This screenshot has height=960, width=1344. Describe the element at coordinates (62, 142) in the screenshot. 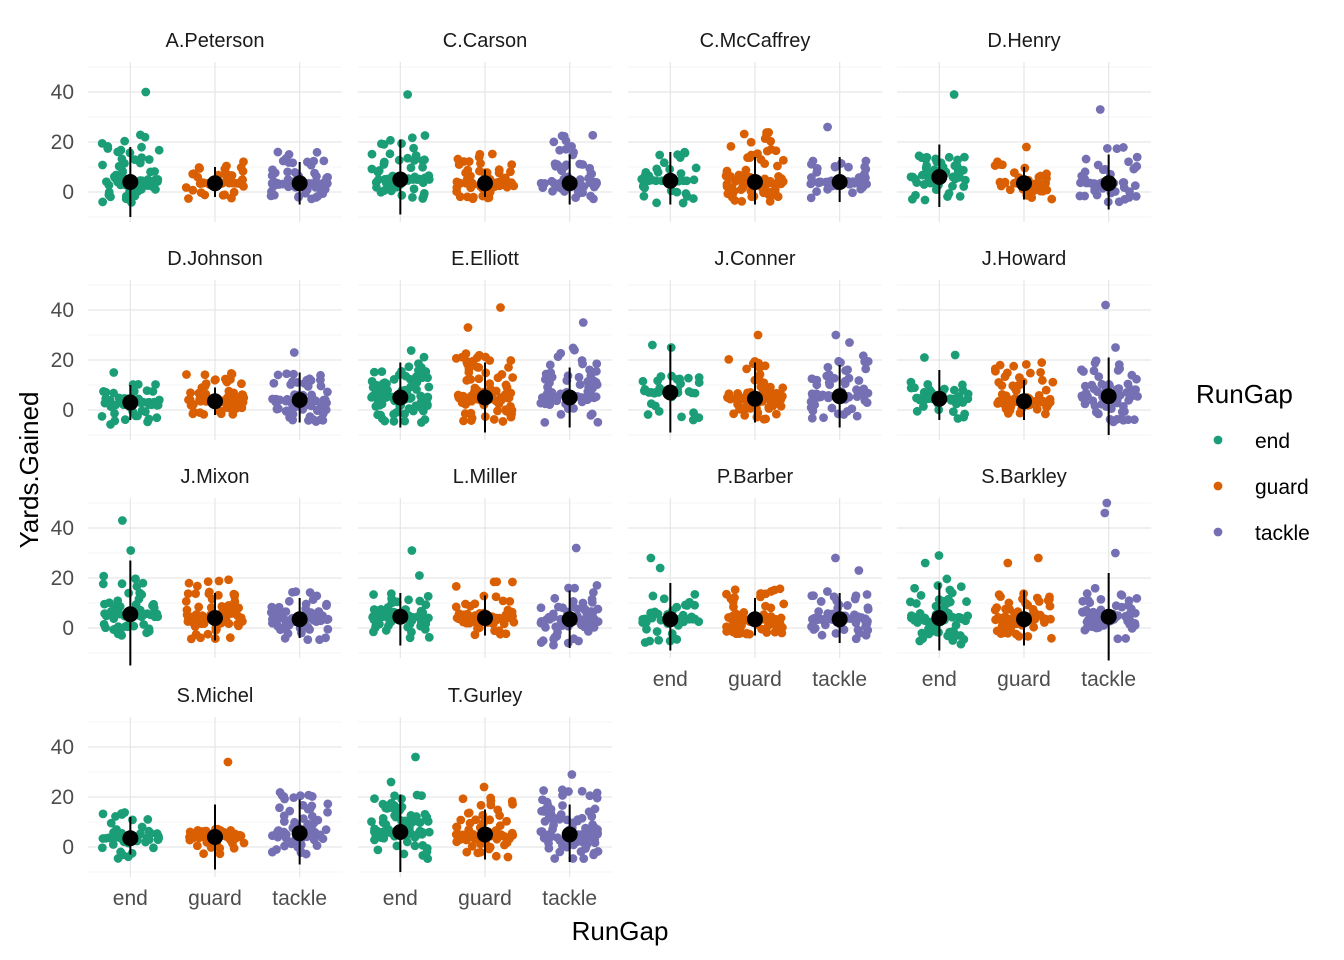

I see `y-tick-label: 20` at that location.